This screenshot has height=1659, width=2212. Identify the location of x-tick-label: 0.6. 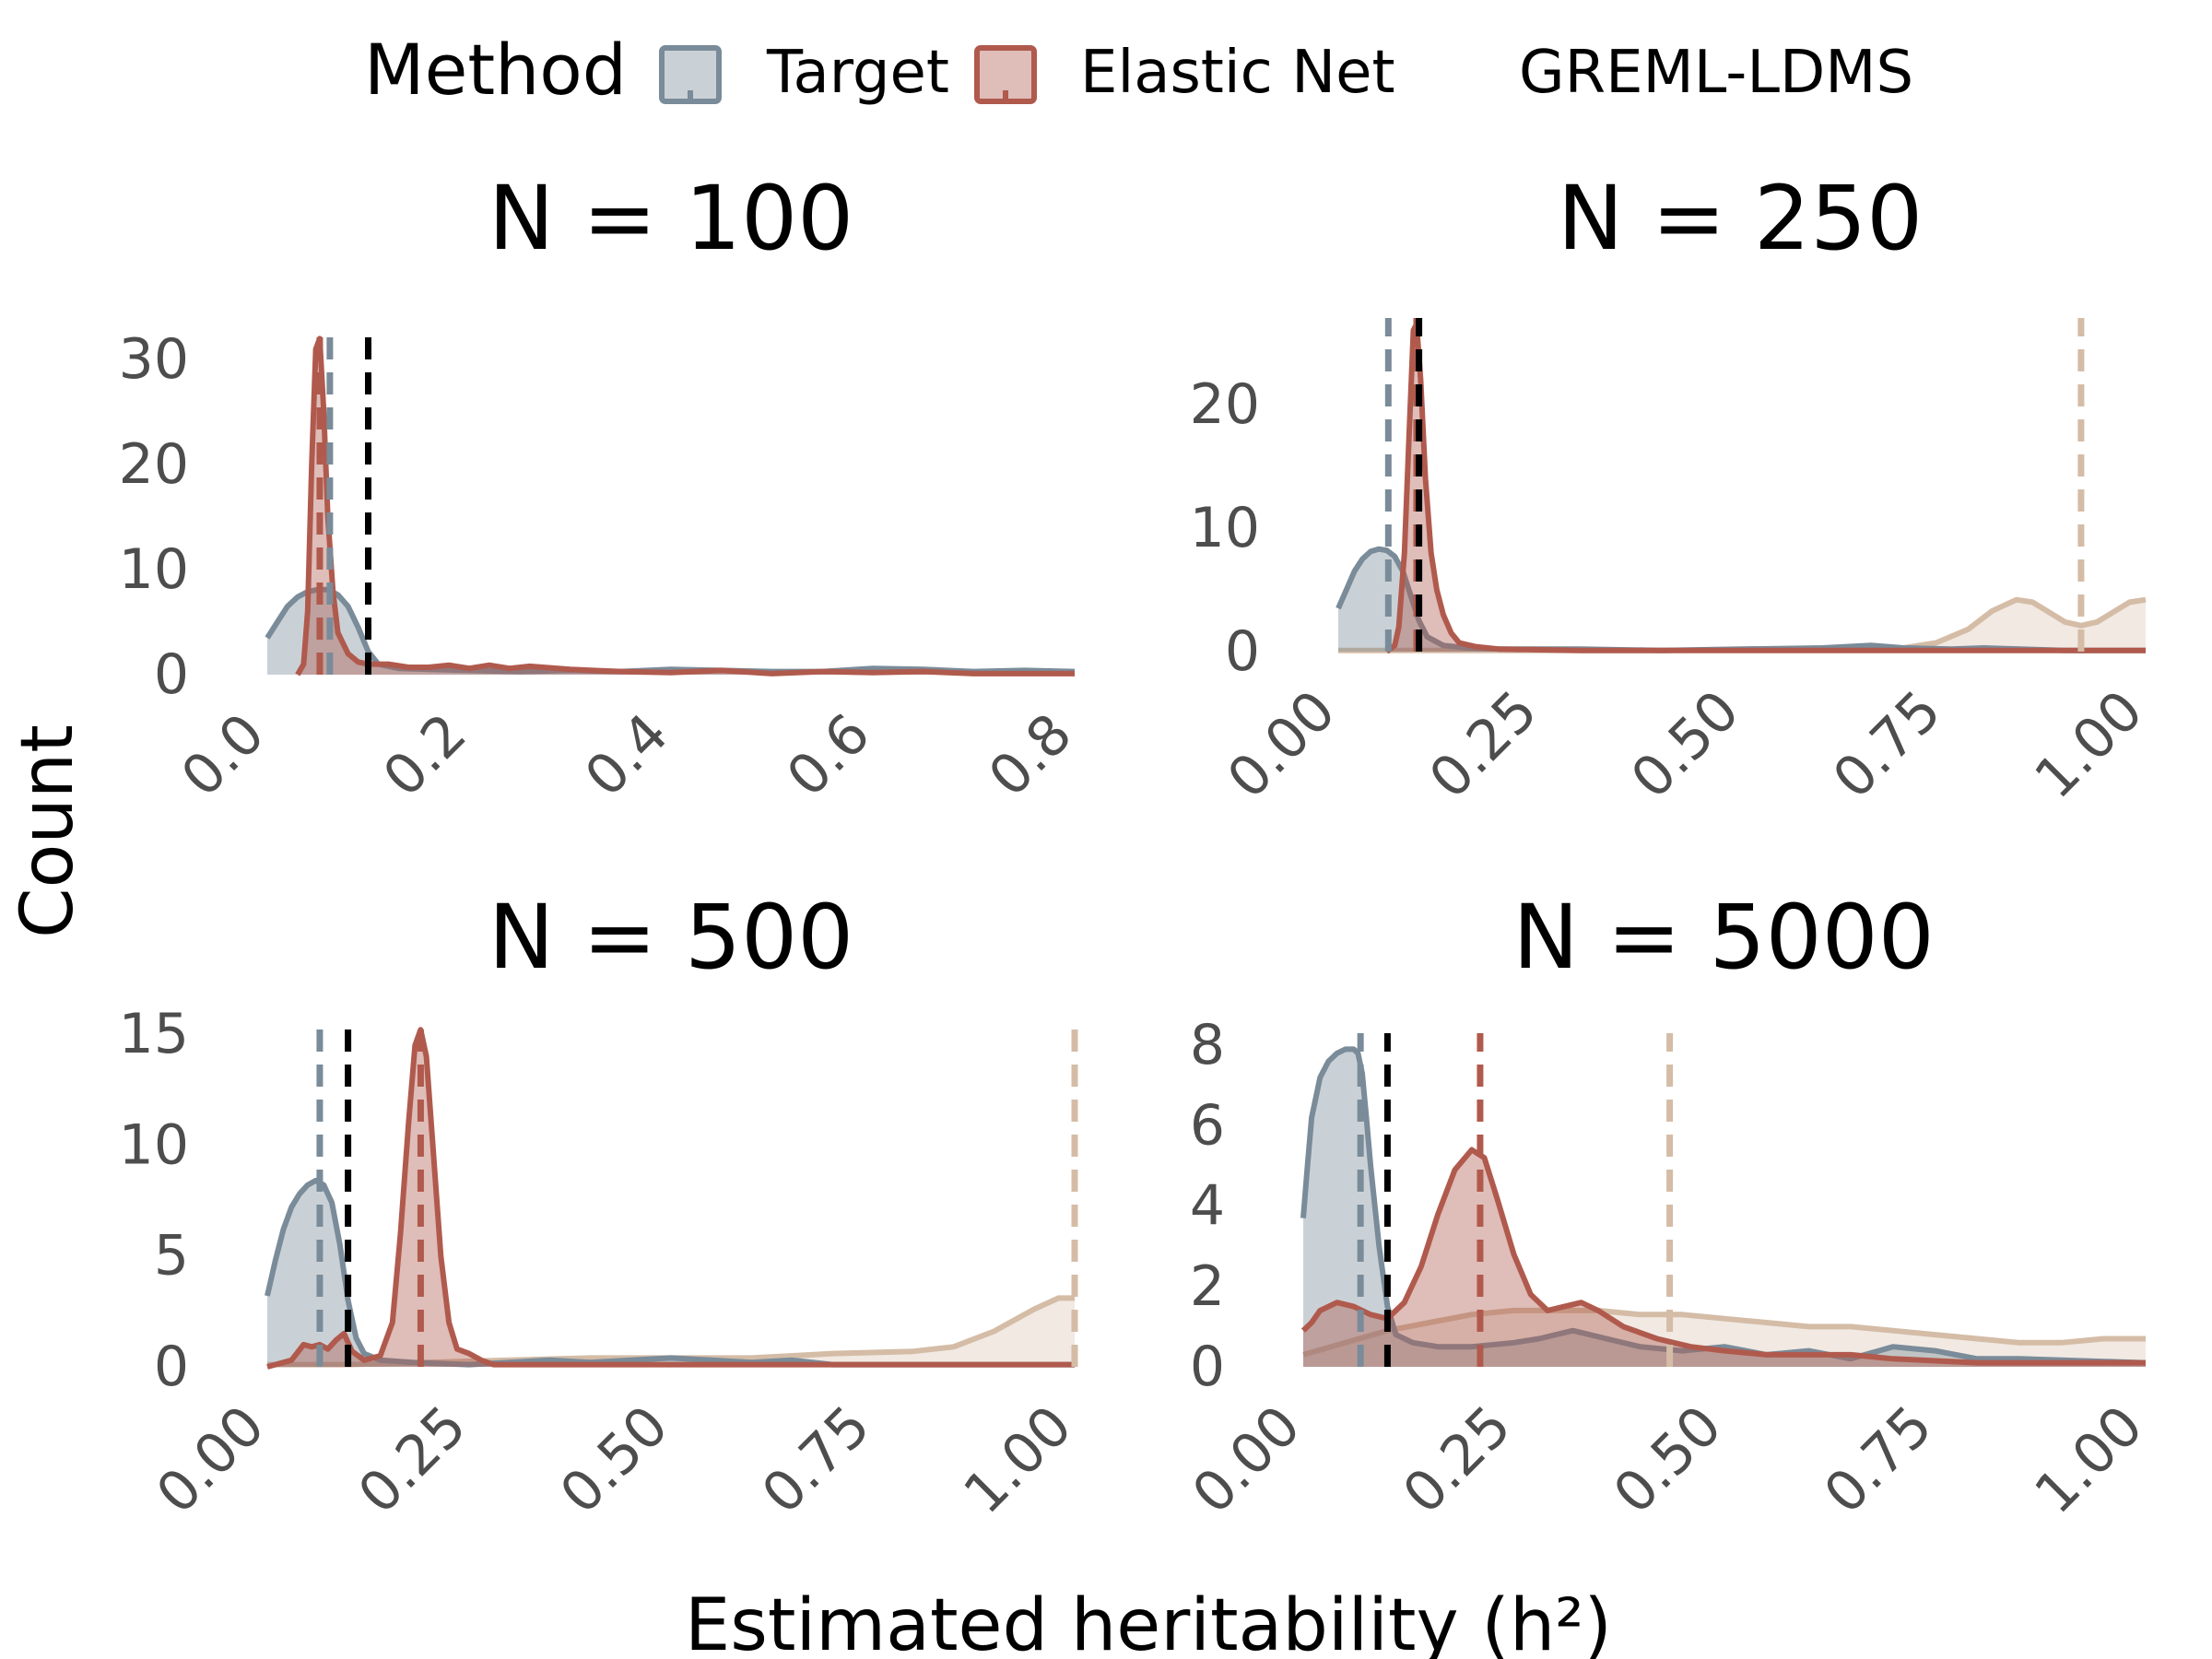
(829, 755).